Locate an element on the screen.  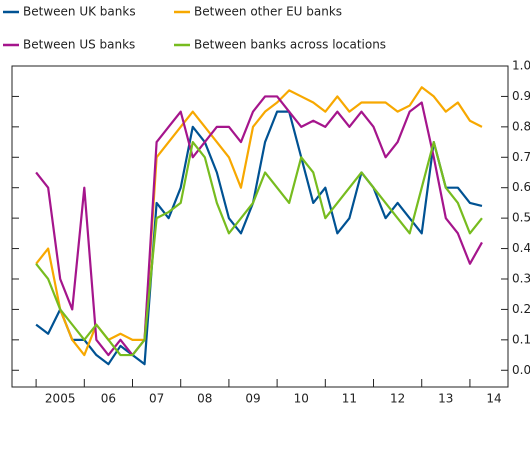
y-tick-label: 0.0 is located at coordinates (521, 370).